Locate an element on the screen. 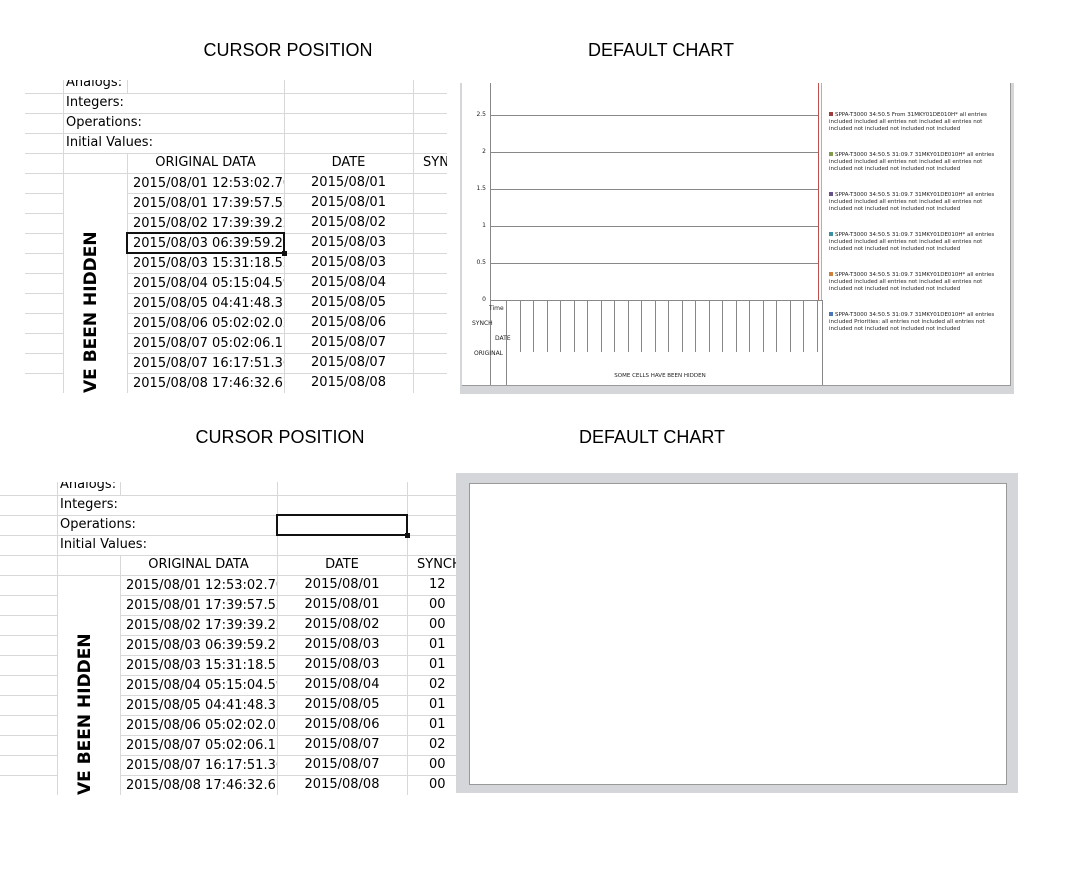  header-synch: SYNCH is located at coordinates (436, 564).